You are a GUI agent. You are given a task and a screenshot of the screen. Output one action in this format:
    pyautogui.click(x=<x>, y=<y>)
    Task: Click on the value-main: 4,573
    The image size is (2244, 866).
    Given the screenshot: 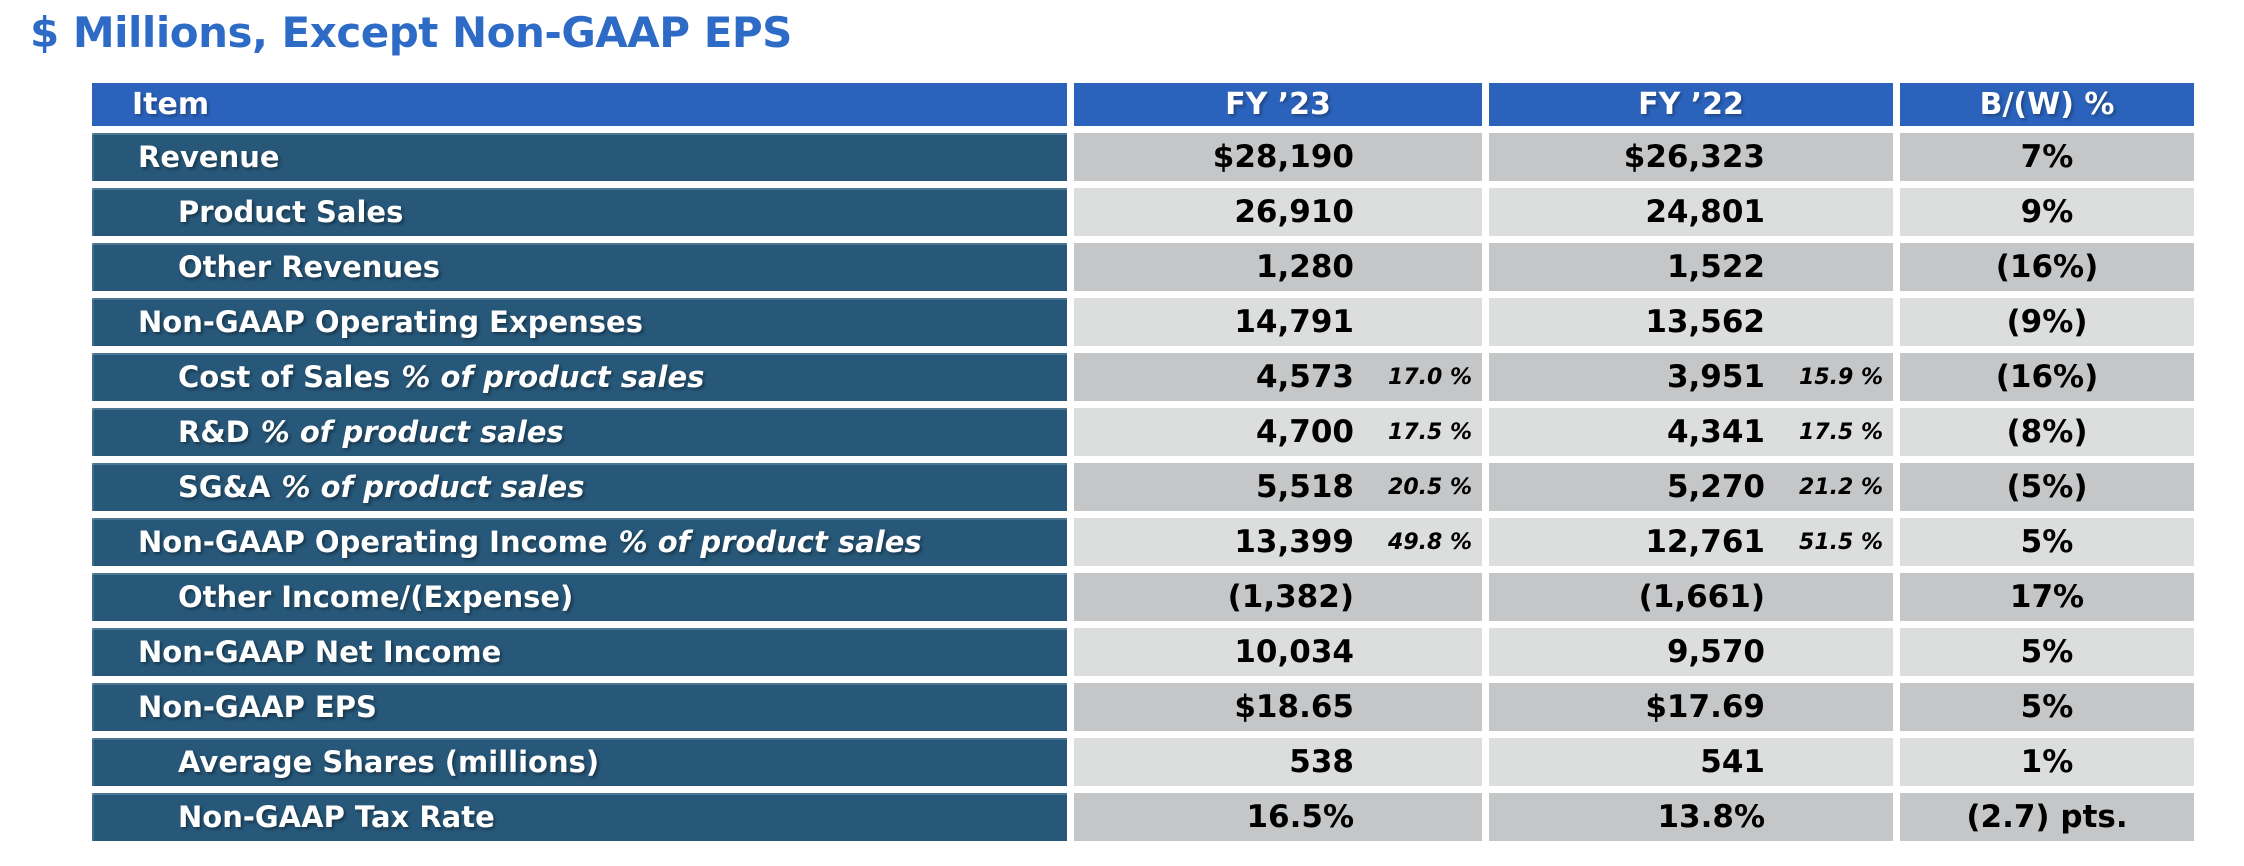 What is the action you would take?
    pyautogui.click(x=1304, y=377)
    